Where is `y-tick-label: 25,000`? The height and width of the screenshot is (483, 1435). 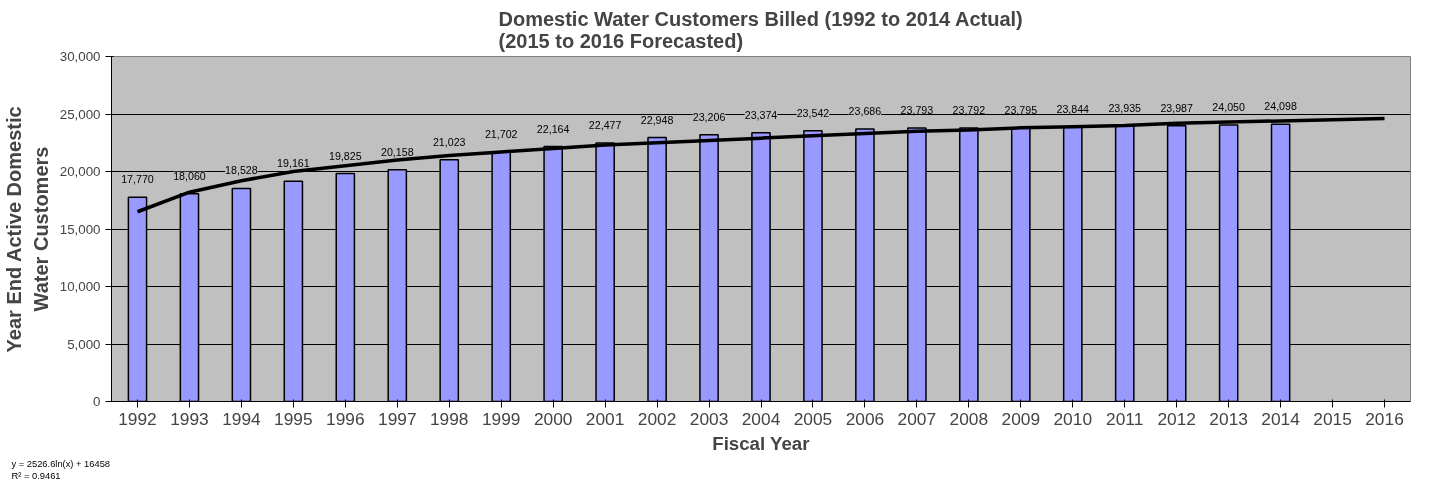 y-tick-label: 25,000 is located at coordinates (80, 114).